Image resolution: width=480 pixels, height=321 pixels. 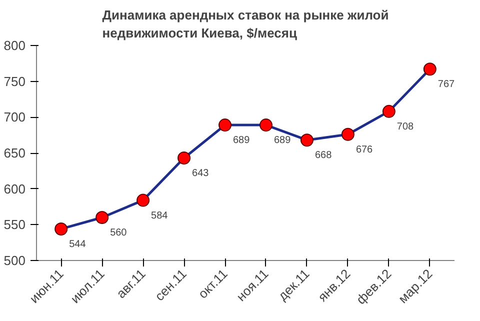 What do you see at coordinates (15, 260) in the screenshot?
I see `y-tick-label: 500` at bounding box center [15, 260].